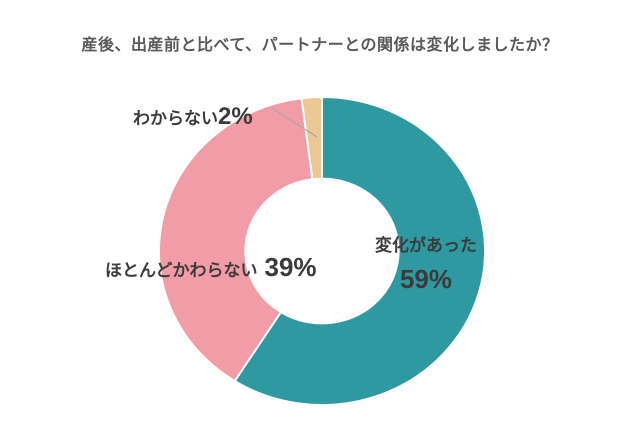 The image size is (640, 436). I want to click on slice-label-mostly-unchanged: ほとんどかわらない 39%, so click(211, 267).